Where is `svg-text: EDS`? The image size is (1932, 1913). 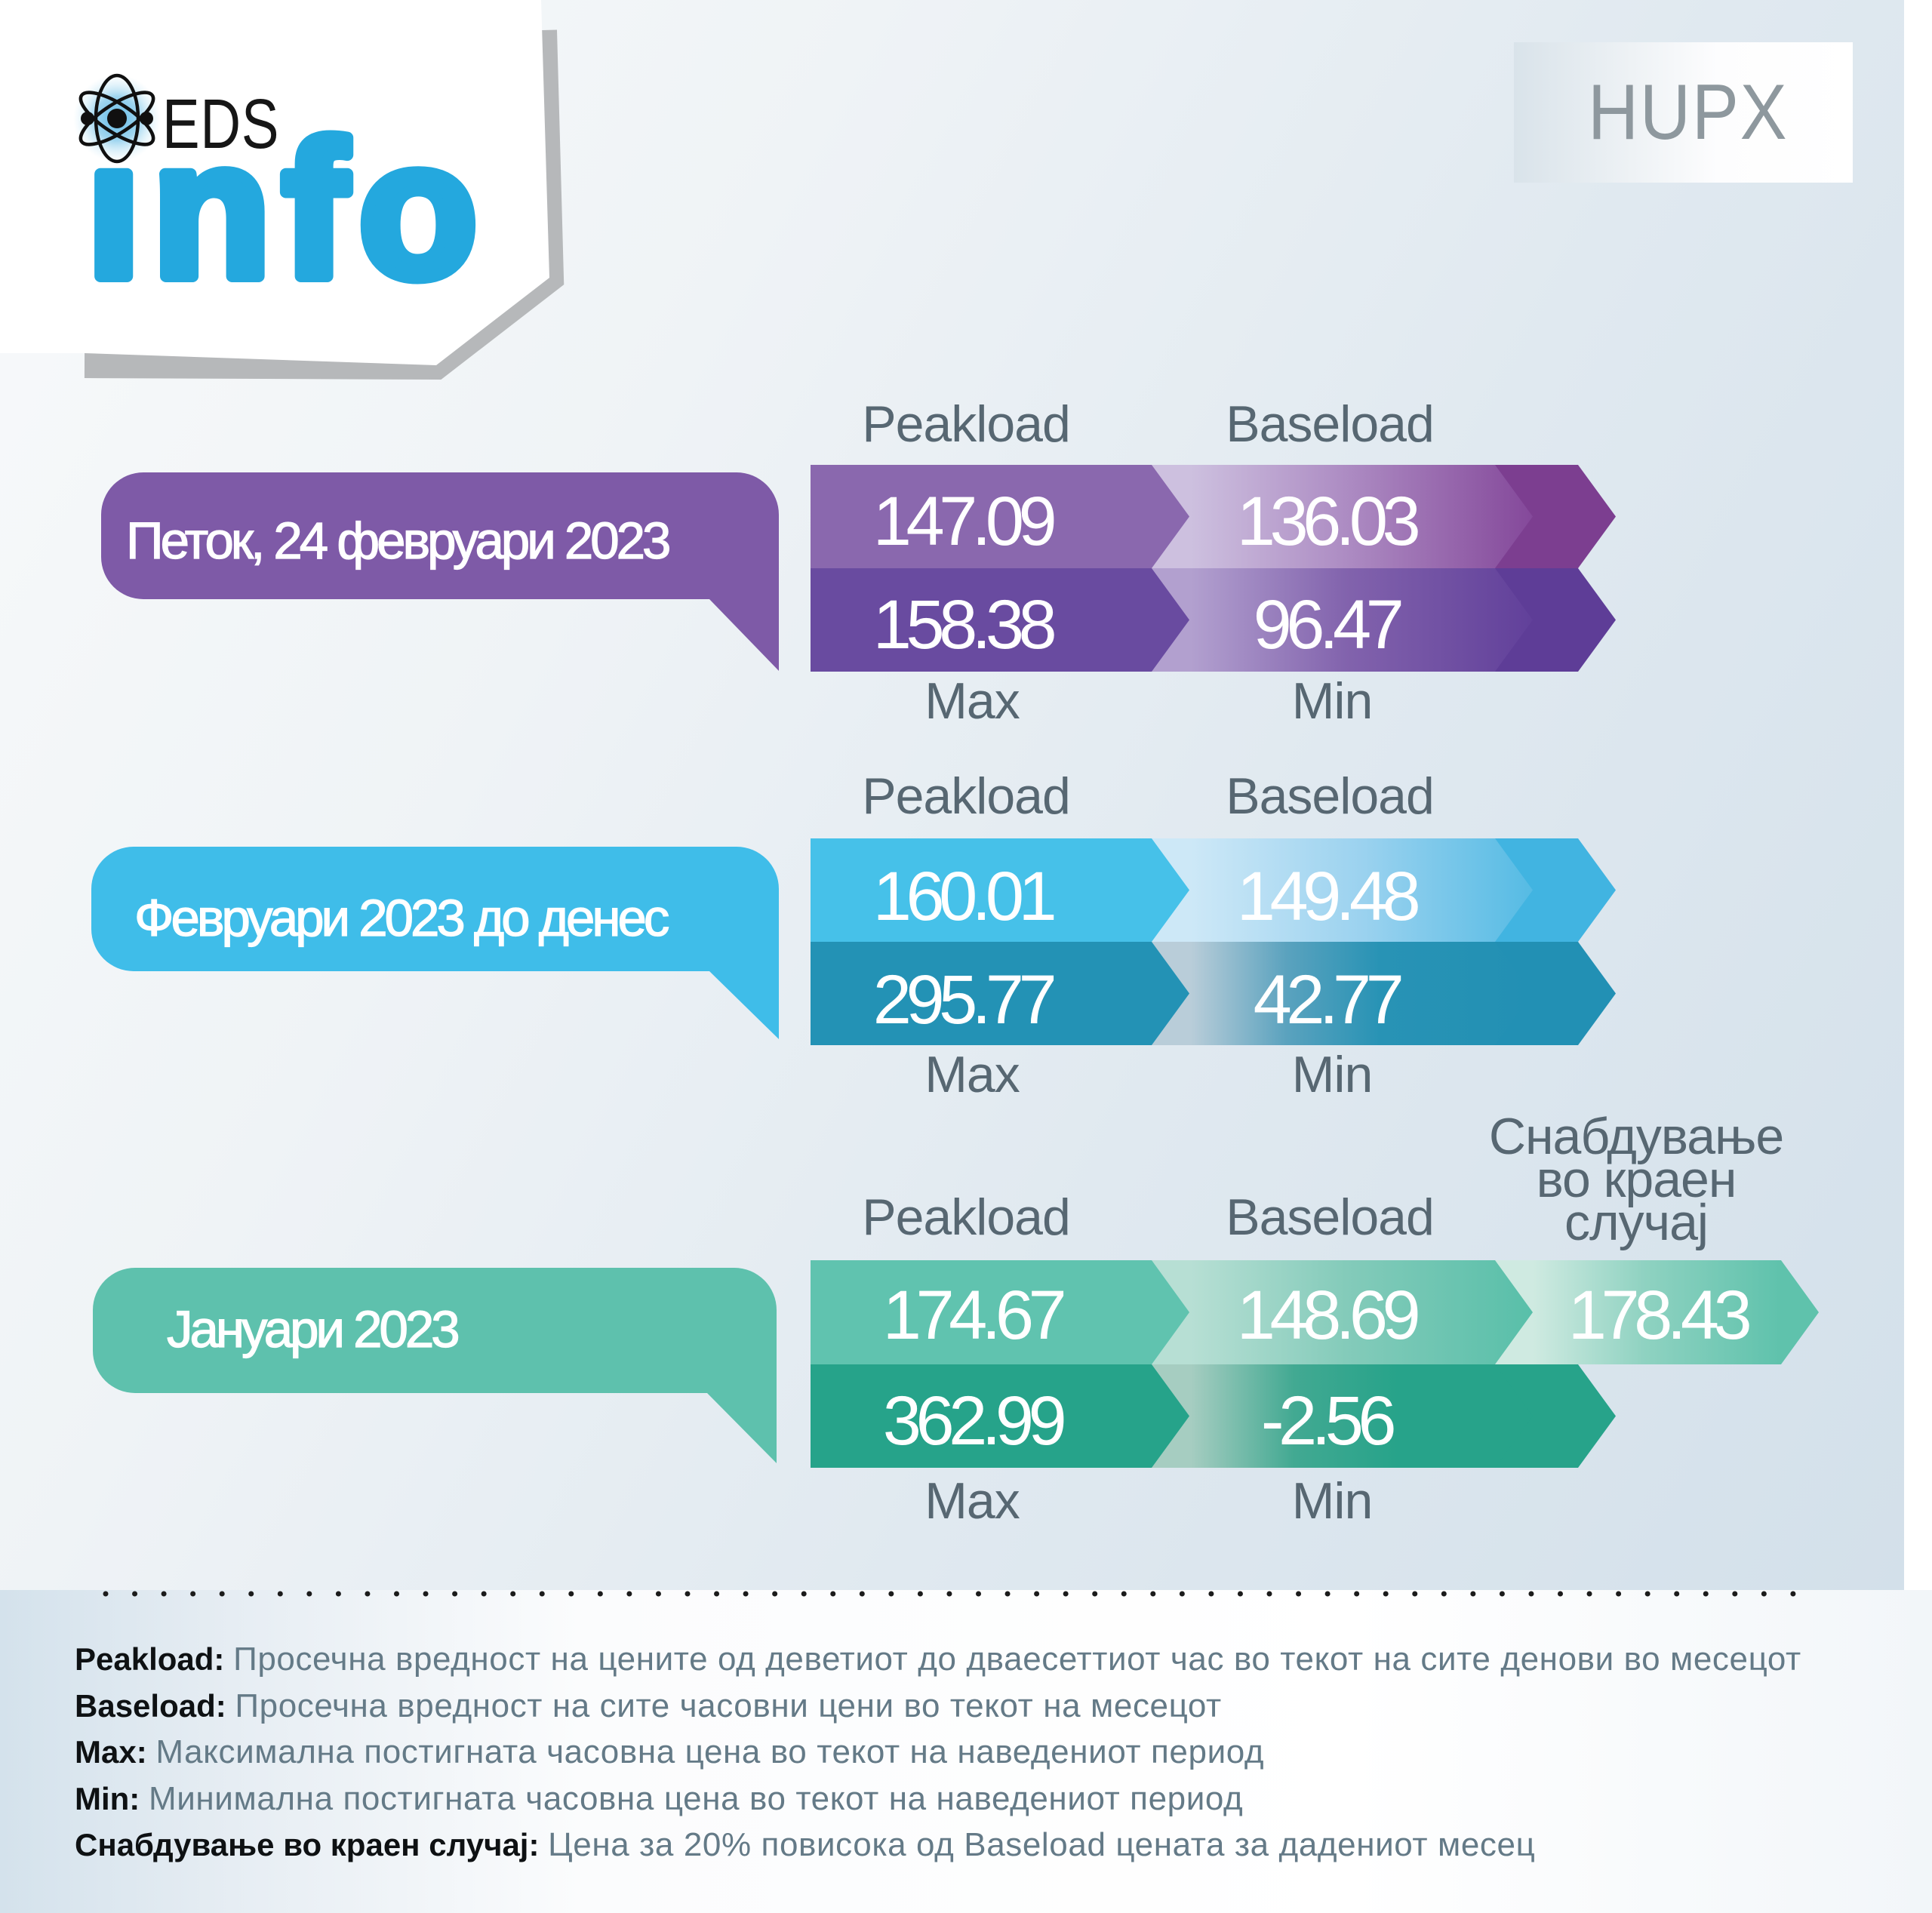
svg-text: EDS is located at coordinates (220, 124).